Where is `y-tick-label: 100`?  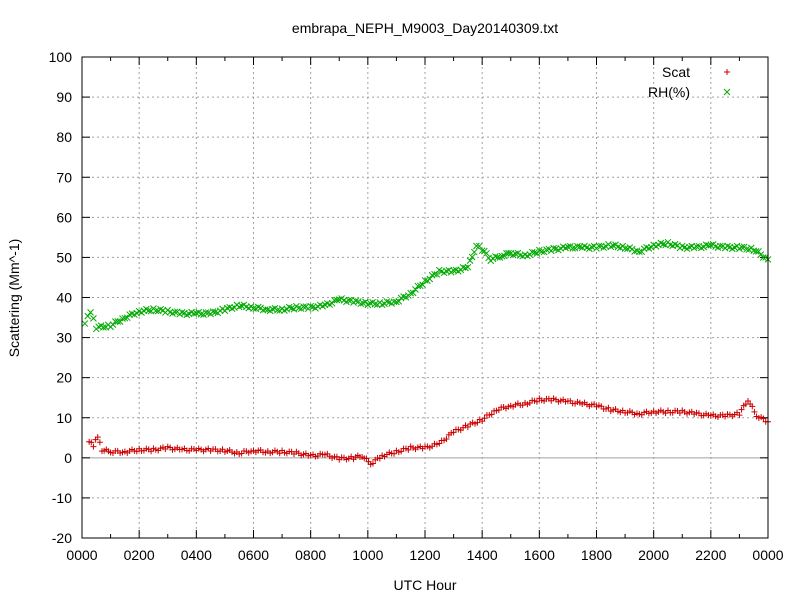 y-tick-label: 100 is located at coordinates (61, 57).